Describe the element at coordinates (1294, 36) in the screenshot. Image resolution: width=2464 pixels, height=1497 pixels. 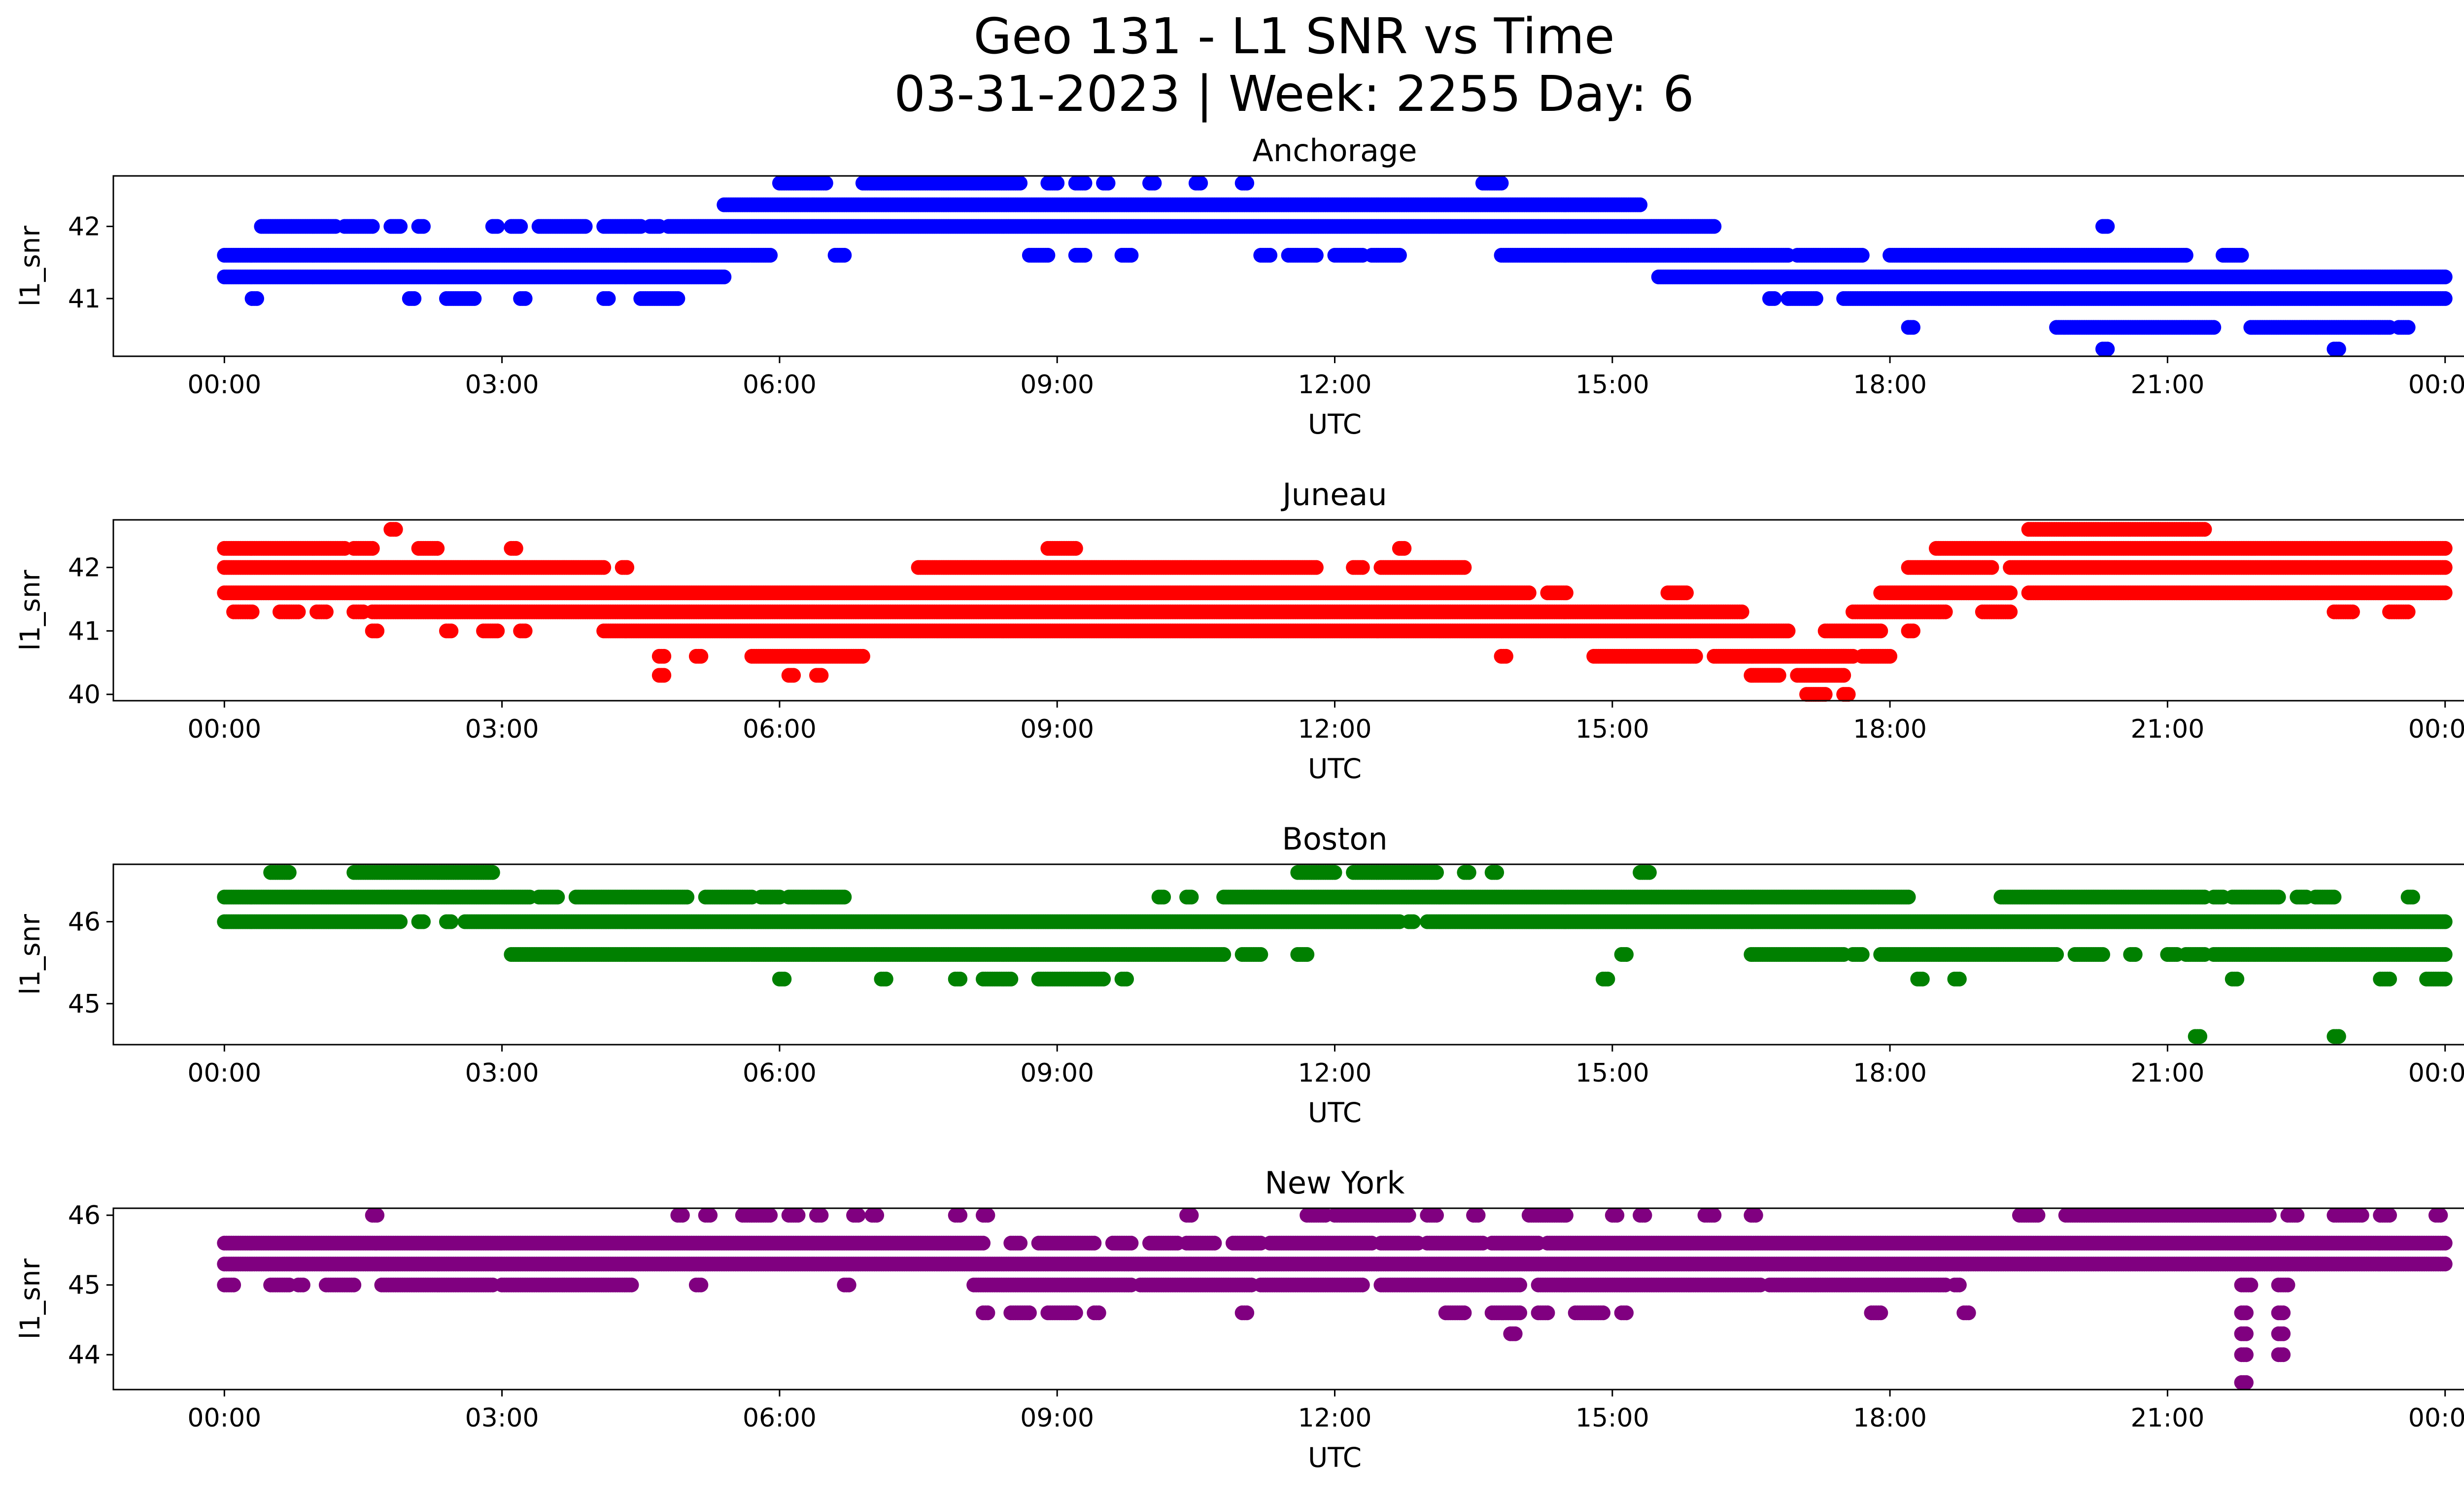
I see `figure-title-line1: Geo 131 - L1 SNR vs Time` at that location.